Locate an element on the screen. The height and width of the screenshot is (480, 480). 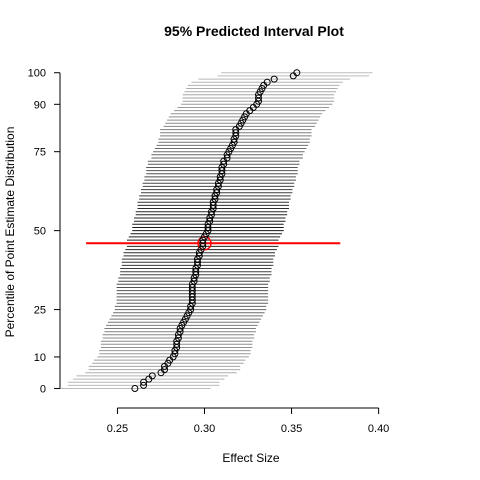
x-axis-label: Effect Size is located at coordinates (250, 458).